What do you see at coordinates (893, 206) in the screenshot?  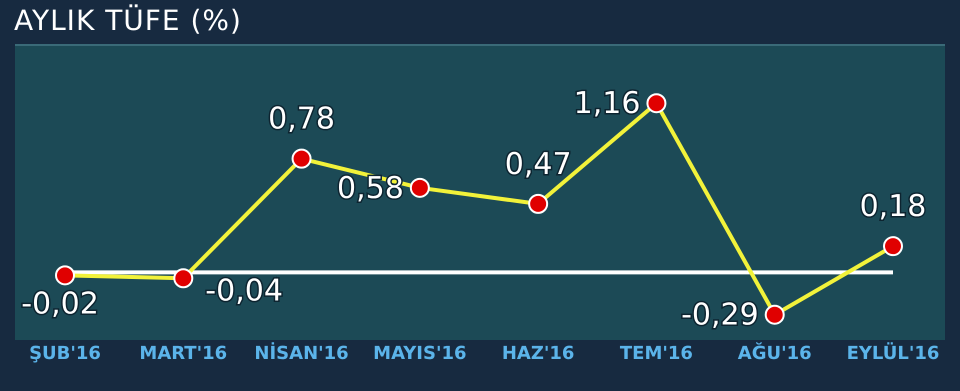 I see `data-label: 0,18` at bounding box center [893, 206].